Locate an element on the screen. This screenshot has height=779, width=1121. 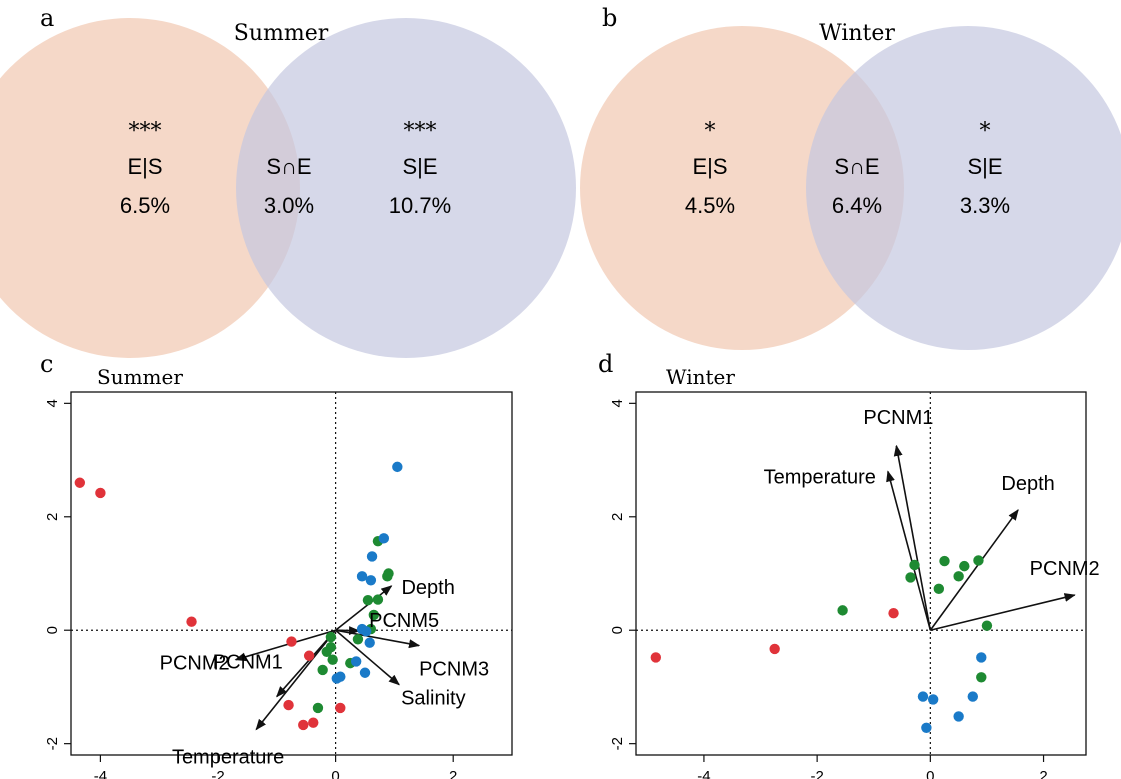
panel-letter-c: c is located at coordinates (46, 364).